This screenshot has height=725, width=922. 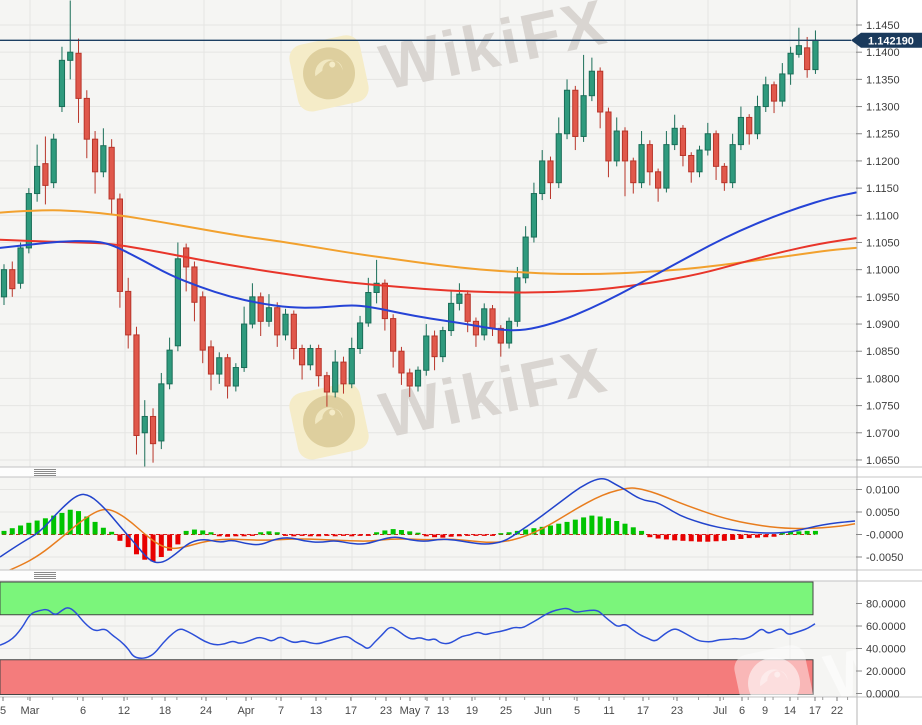 What do you see at coordinates (883, 695) in the screenshot?
I see `oscillator-axis-label: 0.0000` at bounding box center [883, 695].